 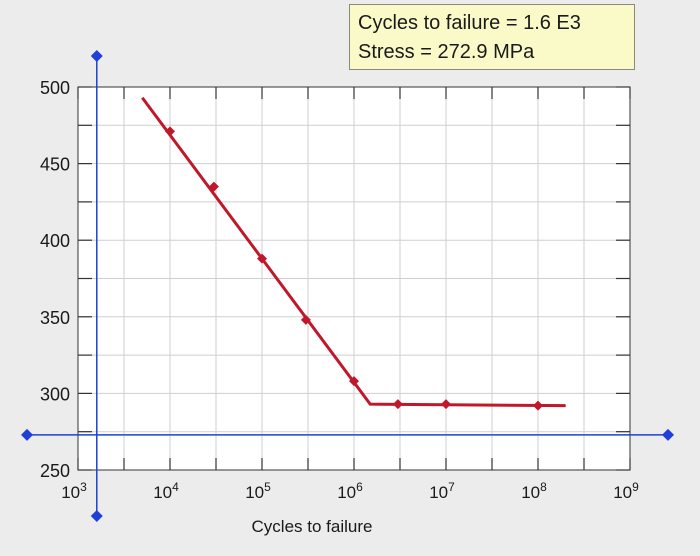 I want to click on x-axis: 10³ 10⁴ 10⁵ 10⁶ 10⁷ 10⁸ 10⁹, so click(x=350, y=491).